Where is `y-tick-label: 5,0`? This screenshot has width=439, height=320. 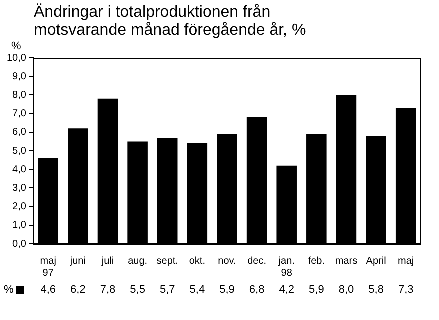 y-tick-label: 5,0 is located at coordinates (19, 151).